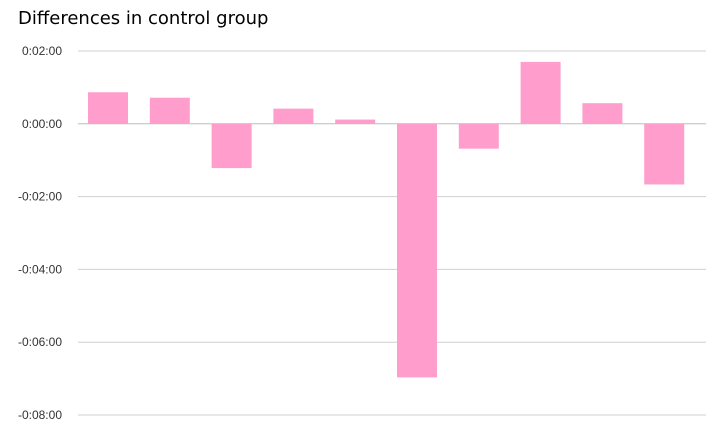  I want to click on y-tick-label: 0:00:00, so click(42, 124).